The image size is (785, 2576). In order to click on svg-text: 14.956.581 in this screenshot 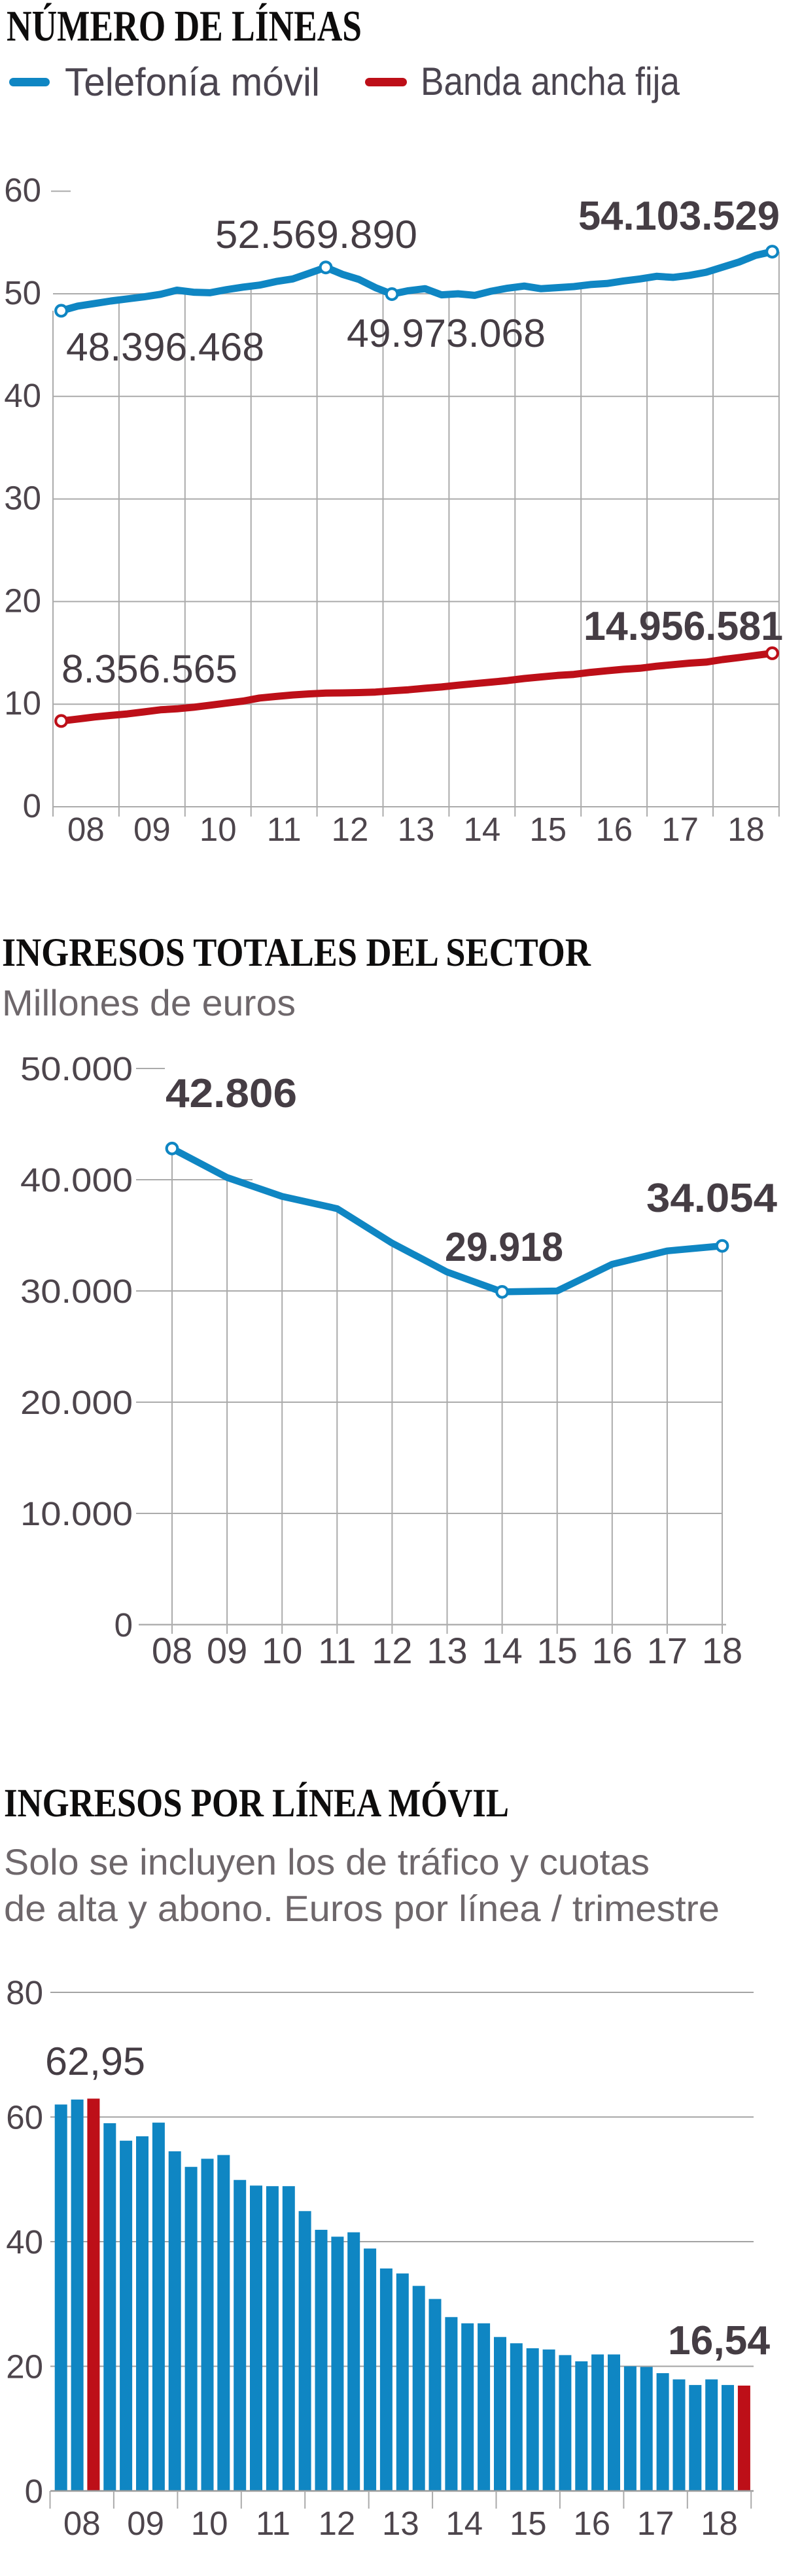, I will do `click(684, 626)`.